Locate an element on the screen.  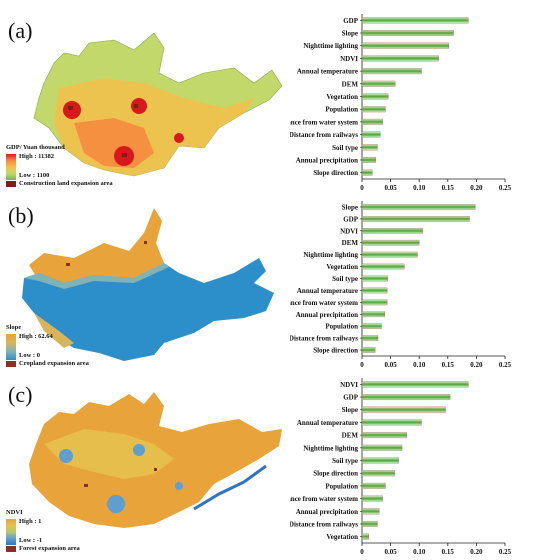
legend-expansion: Cropland expansion area is located at coordinates (54, 363).